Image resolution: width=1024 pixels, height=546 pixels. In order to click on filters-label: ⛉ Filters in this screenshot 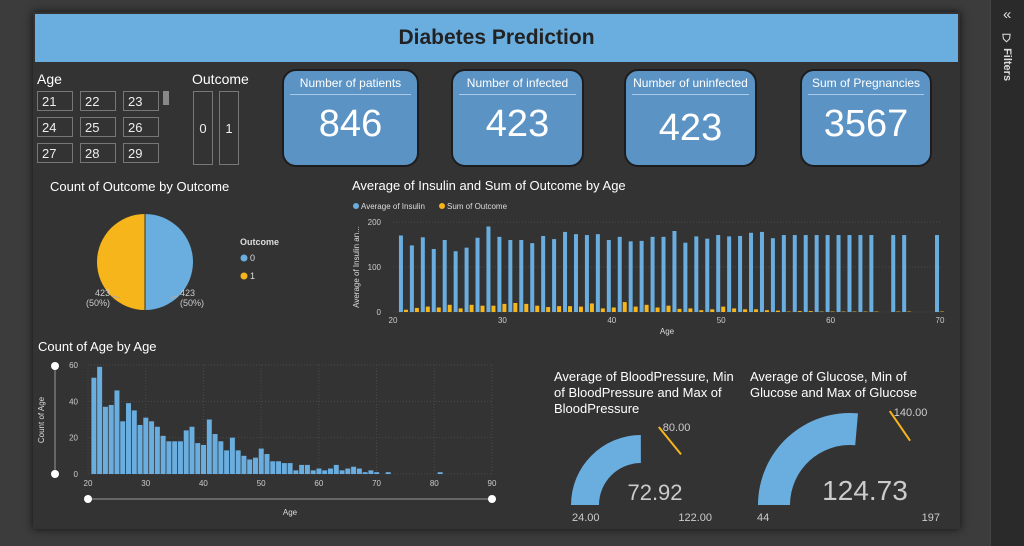, I will do `click(1007, 57)`.